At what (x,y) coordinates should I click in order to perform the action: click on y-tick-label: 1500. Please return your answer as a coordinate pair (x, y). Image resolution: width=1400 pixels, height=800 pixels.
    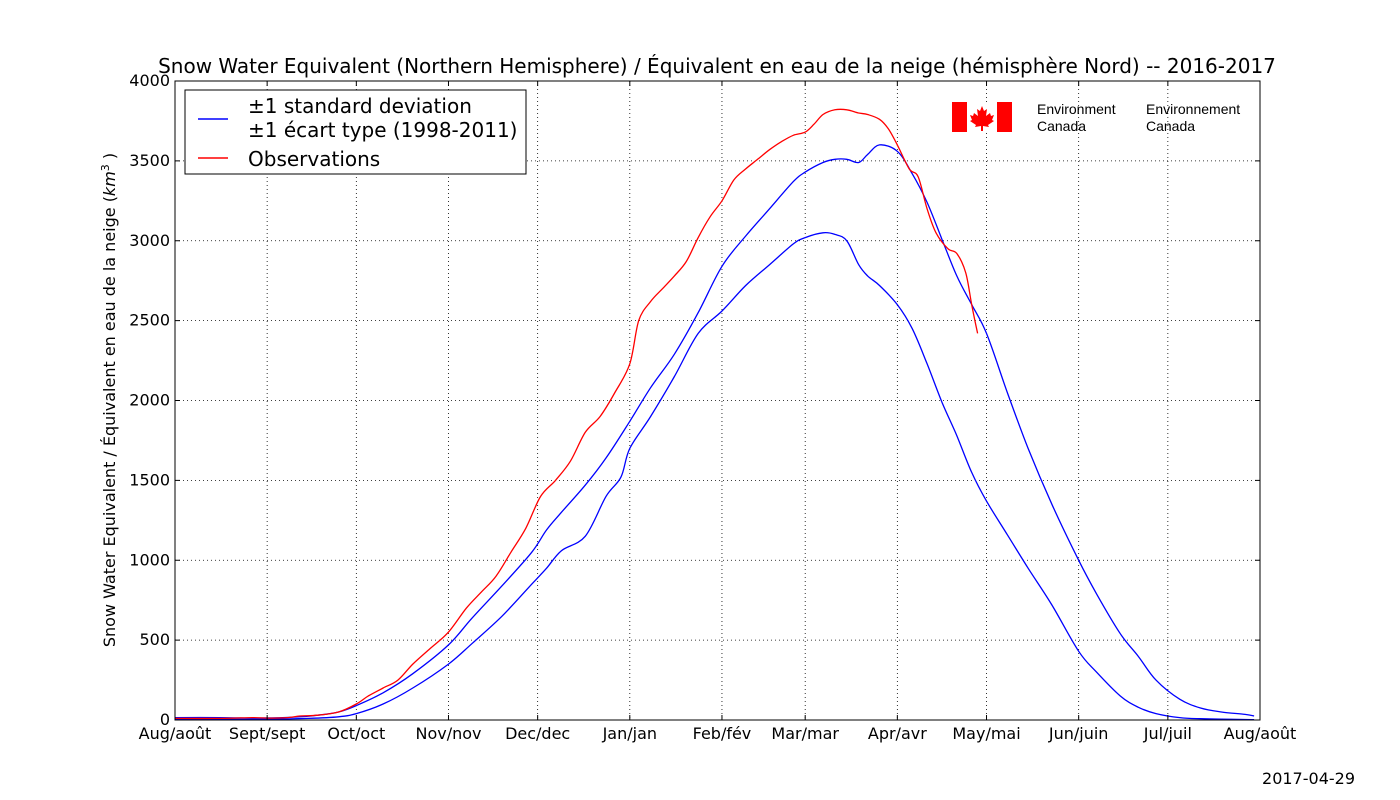
    Looking at the image, I should click on (149, 479).